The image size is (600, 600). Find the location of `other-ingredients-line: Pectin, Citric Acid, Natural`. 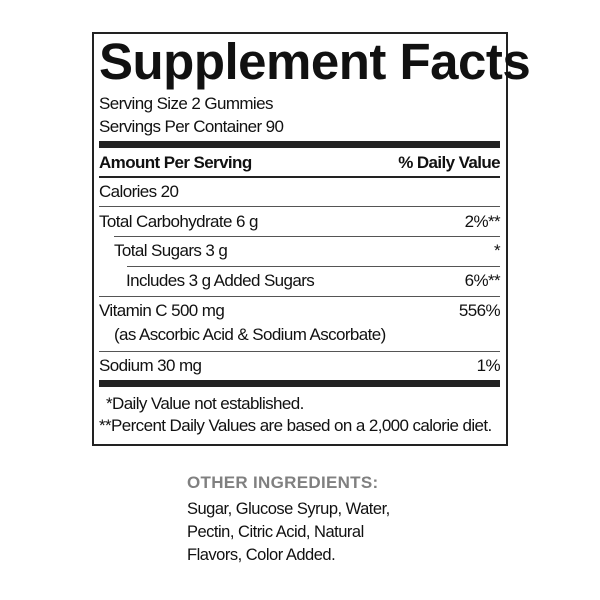

other-ingredients-line: Pectin, Citric Acid, Natural is located at coordinates (275, 532).